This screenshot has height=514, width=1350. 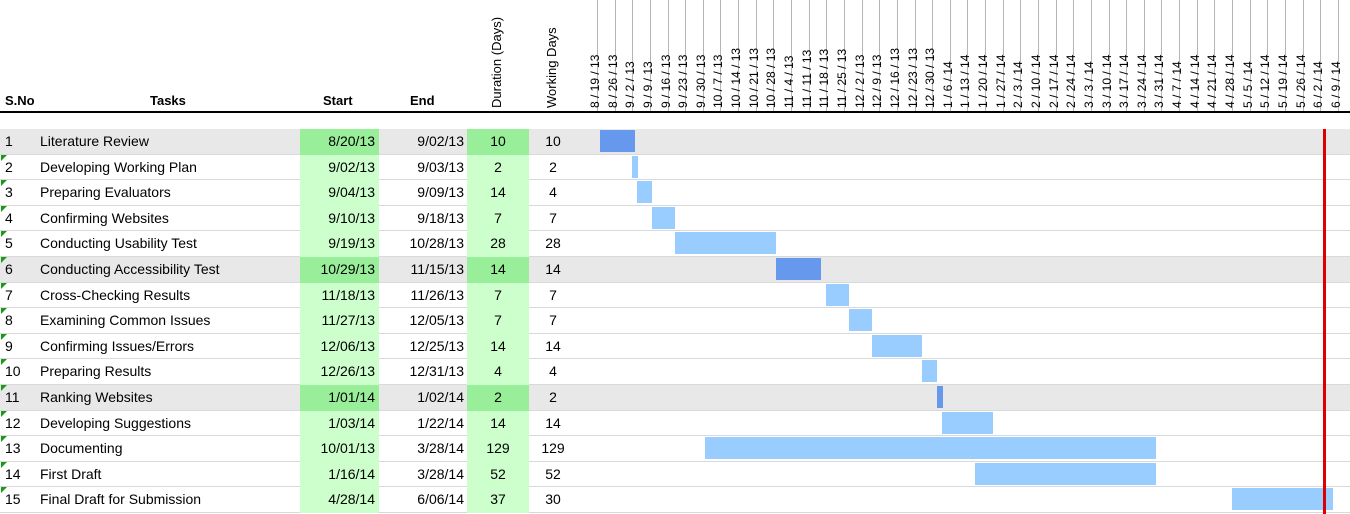 I want to click on week-header: 1 / 6 / 14, so click(x=954, y=56).